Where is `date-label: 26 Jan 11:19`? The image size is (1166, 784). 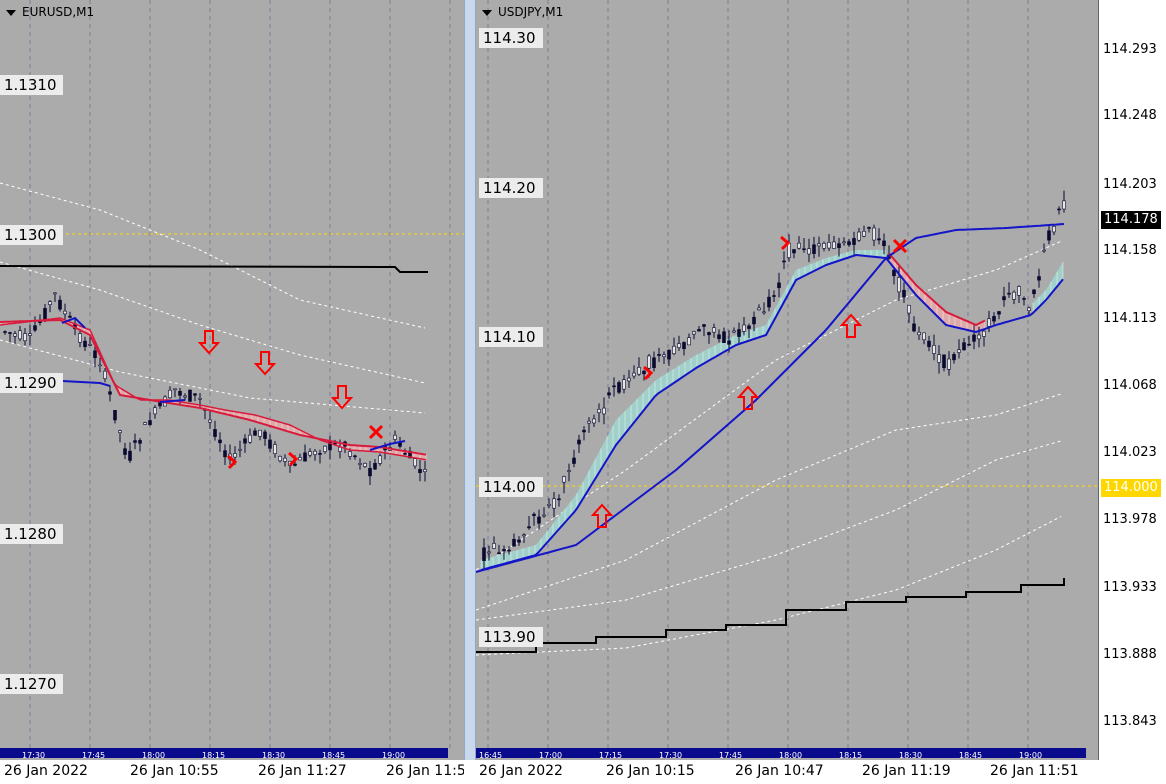
date-label: 26 Jan 11:19 is located at coordinates (906, 771).